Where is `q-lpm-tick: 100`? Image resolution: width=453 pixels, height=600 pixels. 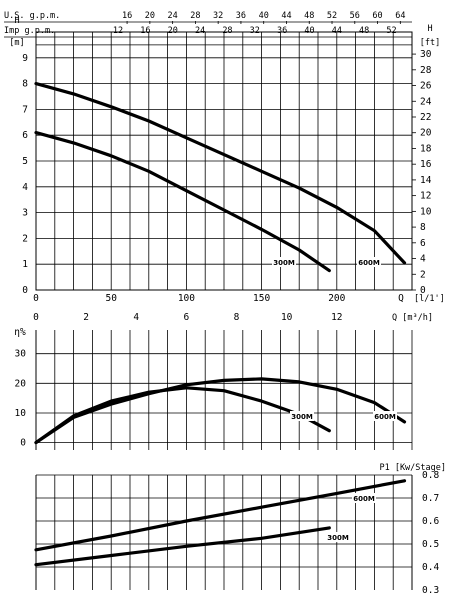
q-lpm-tick: 100 is located at coordinates (186, 298).